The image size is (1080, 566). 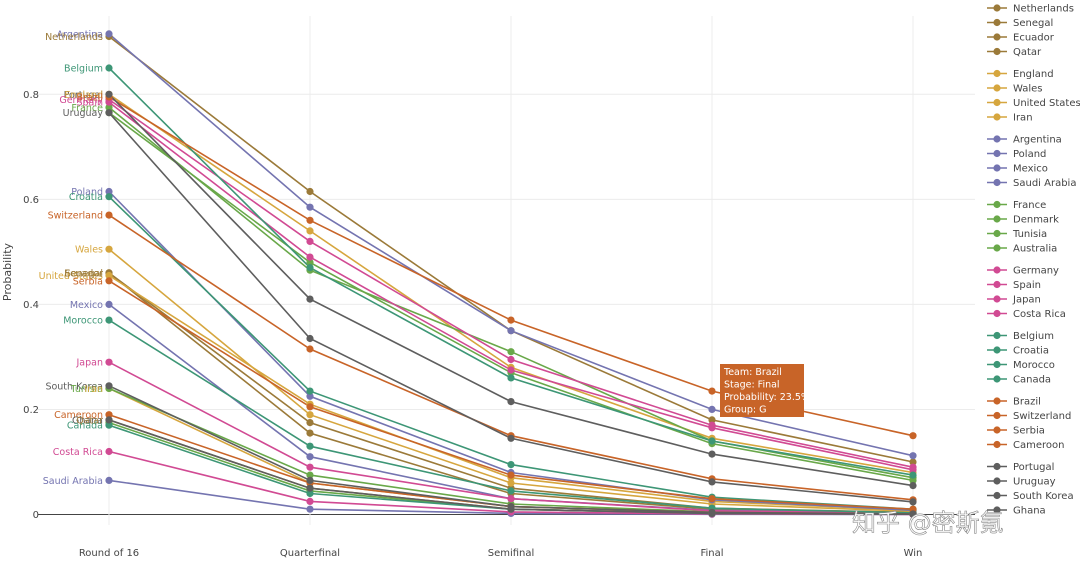 I want to click on legend-item-ecuador: Ecuador, so click(x=1021, y=38).